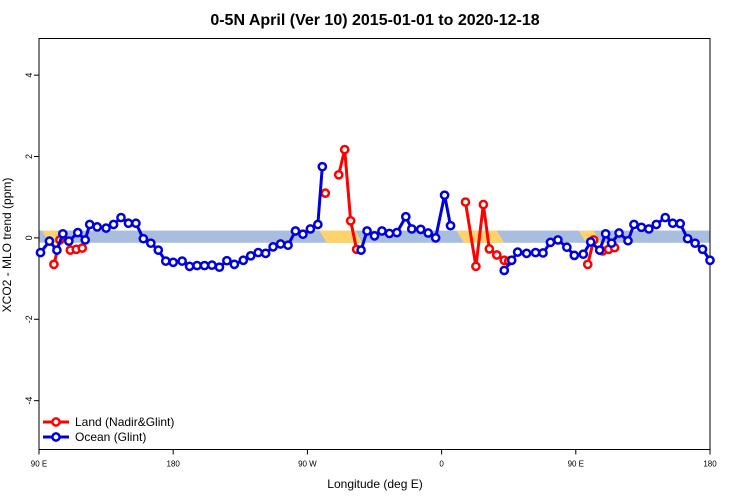  What do you see at coordinates (374, 459) in the screenshot?
I see `x-axis: 90 E 180 90 W 0 90 E 180` at bounding box center [374, 459].